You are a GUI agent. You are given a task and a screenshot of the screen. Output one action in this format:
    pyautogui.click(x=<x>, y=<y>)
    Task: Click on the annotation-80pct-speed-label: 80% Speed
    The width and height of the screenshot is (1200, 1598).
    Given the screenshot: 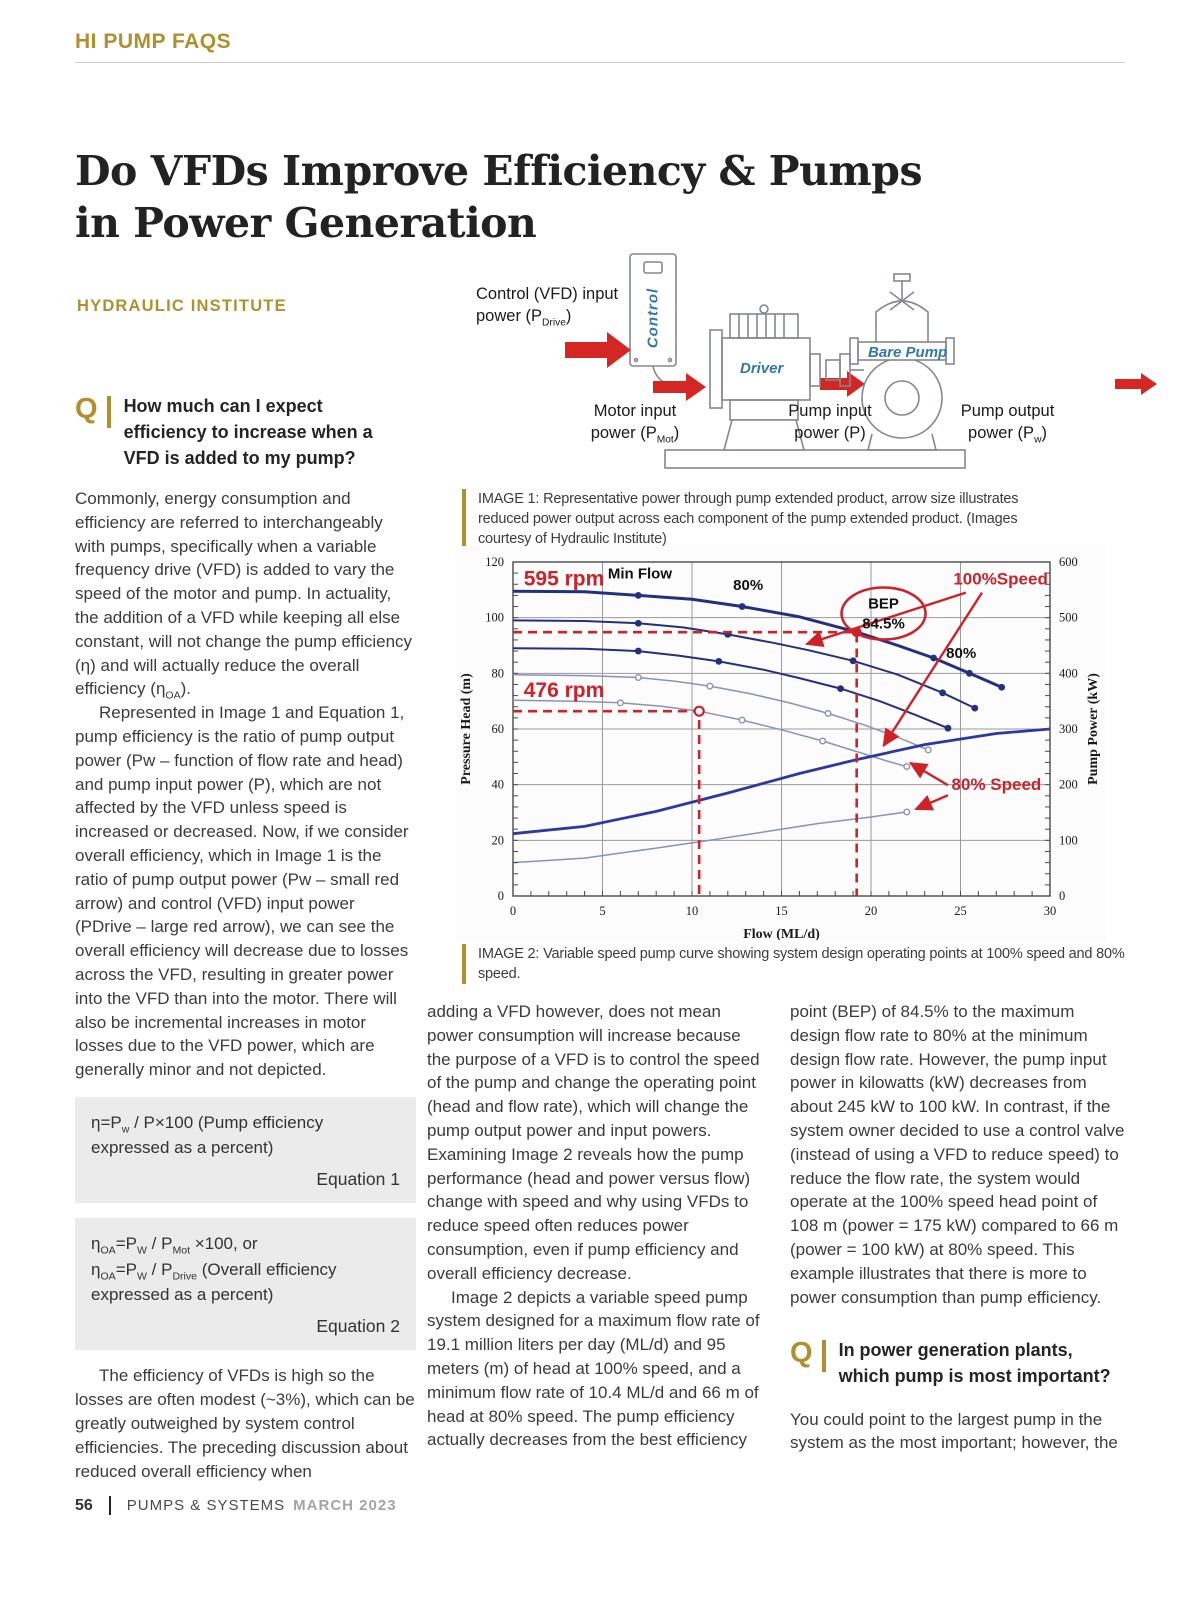 What is the action you would take?
    pyautogui.click(x=997, y=784)
    